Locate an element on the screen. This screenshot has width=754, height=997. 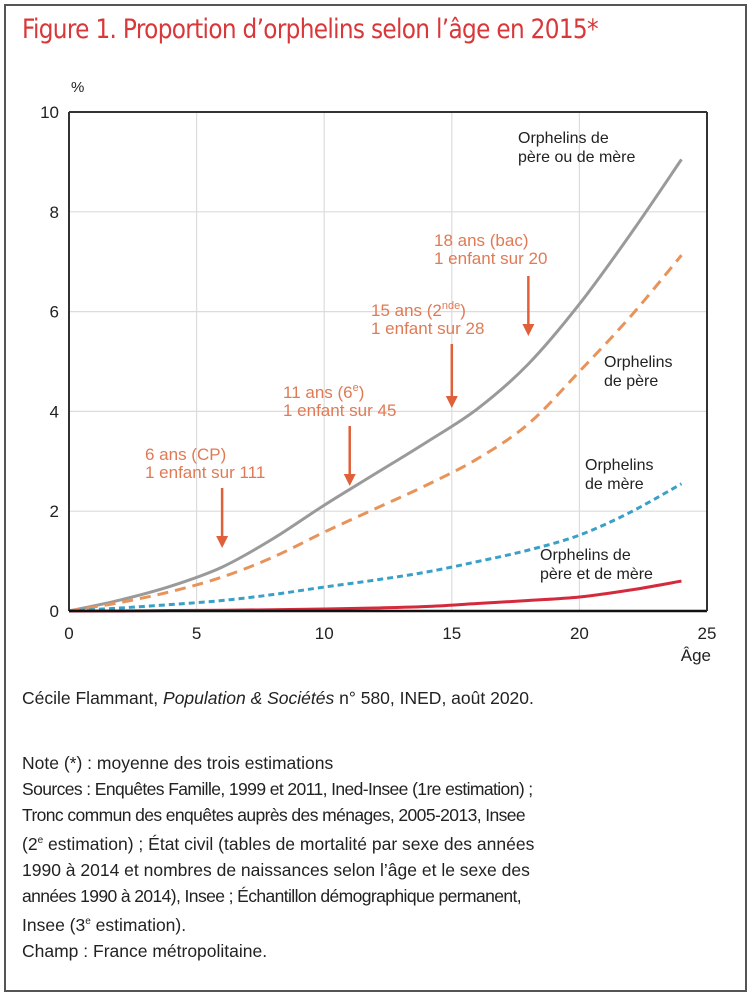
y-tick-label: 4 is located at coordinates (54, 411).